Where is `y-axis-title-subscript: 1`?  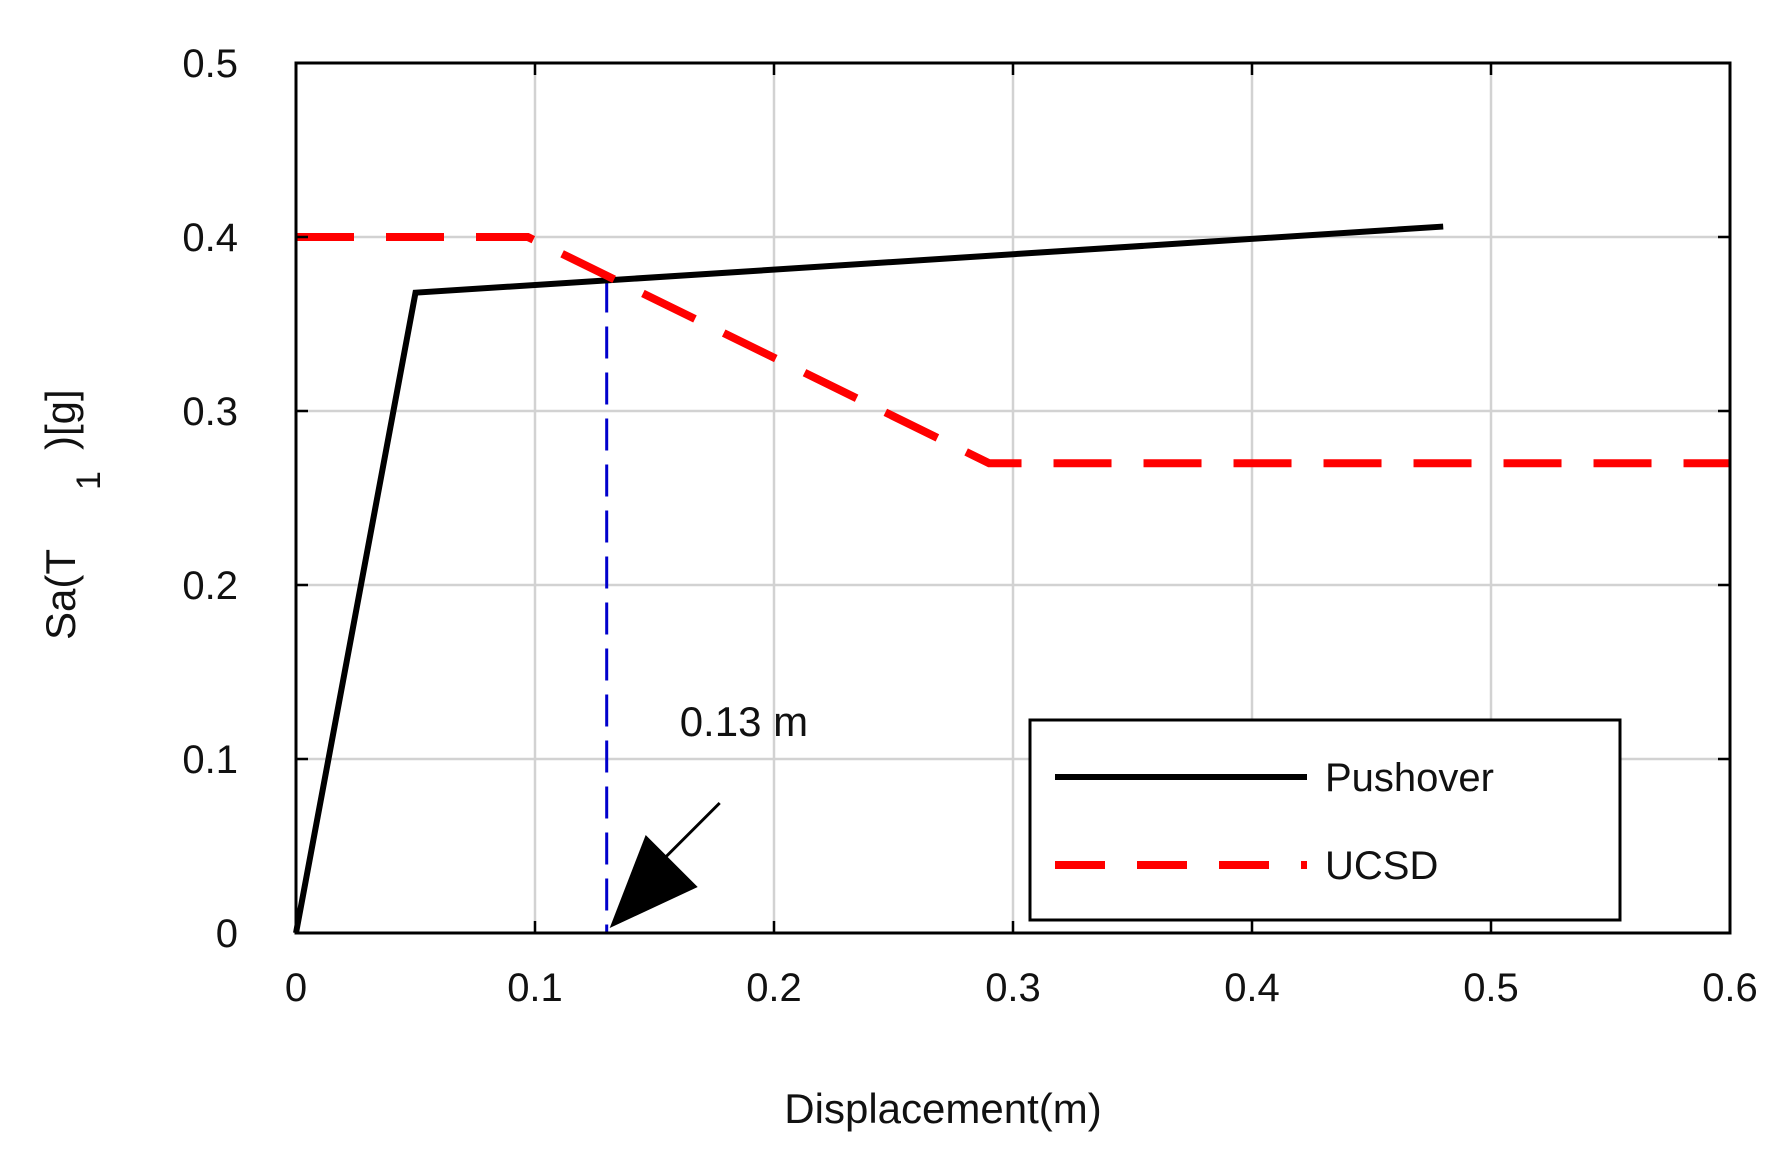
y-axis-title-subscript: 1 is located at coordinates (89, 480).